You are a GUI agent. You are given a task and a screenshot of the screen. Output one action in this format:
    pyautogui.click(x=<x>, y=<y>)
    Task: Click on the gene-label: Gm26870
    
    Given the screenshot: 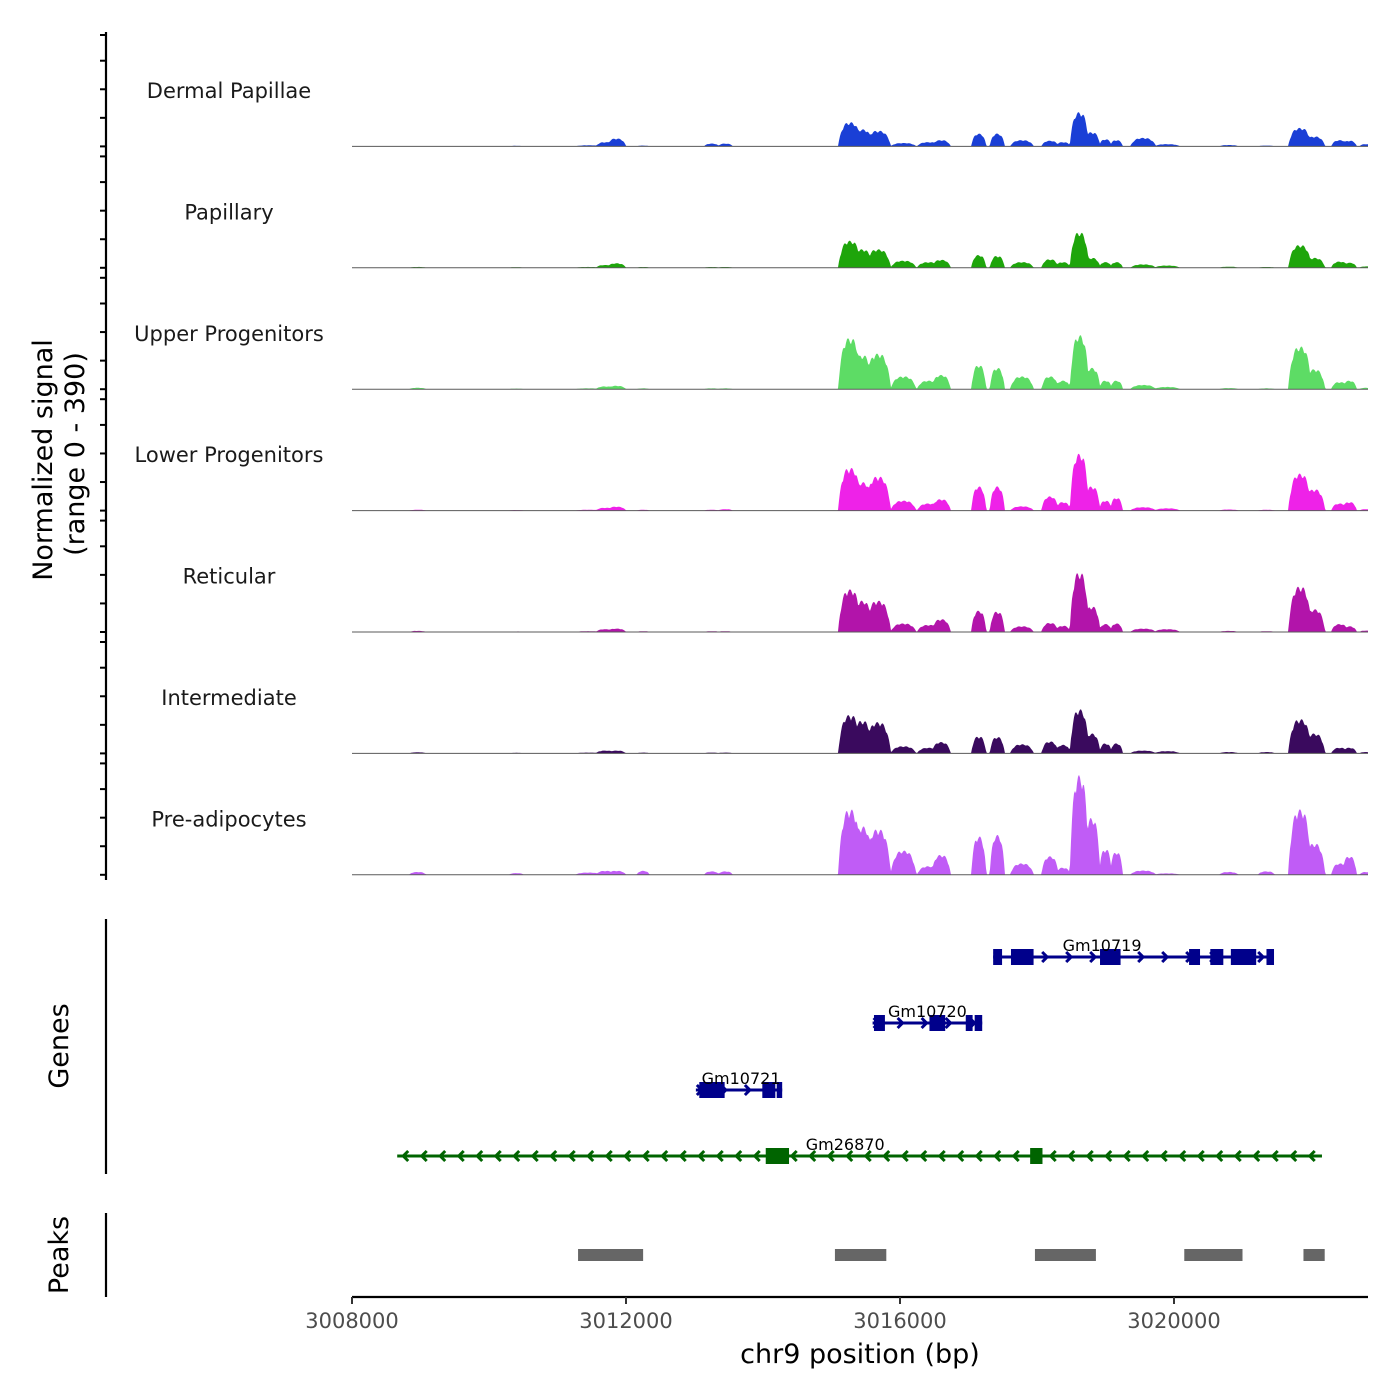 What is the action you would take?
    pyautogui.click(x=845, y=1144)
    